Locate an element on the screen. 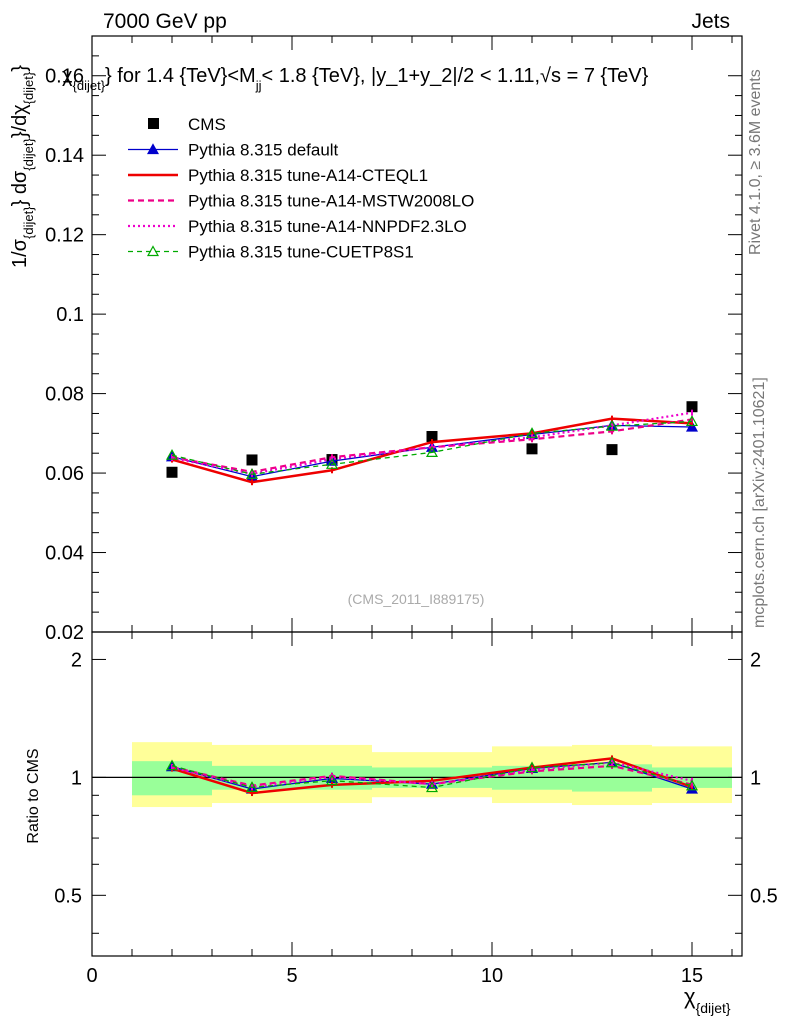 The width and height of the screenshot is (786, 1024). side-label-mcplots: mcplots.cern.ch [arXiv:2401.10621] is located at coordinates (759, 502).